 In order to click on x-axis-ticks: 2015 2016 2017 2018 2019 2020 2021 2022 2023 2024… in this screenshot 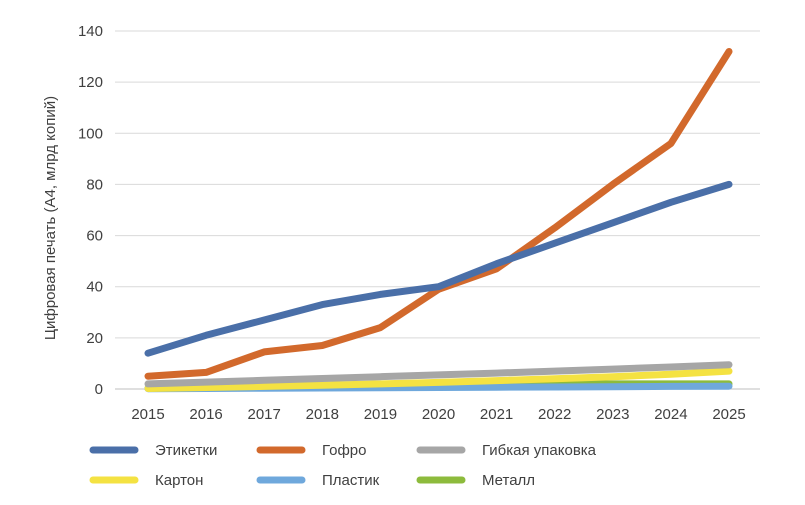, I will do `click(438, 414)`.